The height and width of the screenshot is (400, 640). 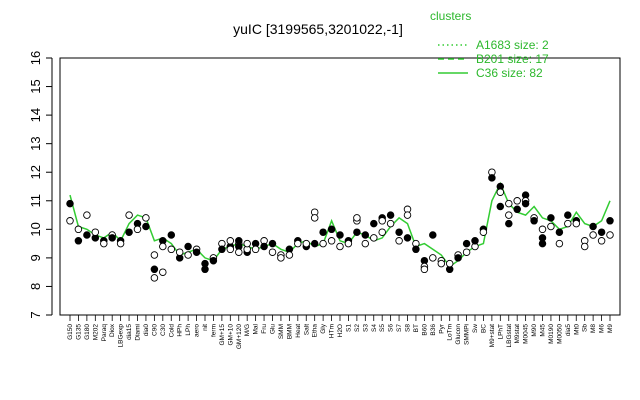 What do you see at coordinates (374, 328) in the screenshot?
I see `x-tick-label: S4` at bounding box center [374, 328].